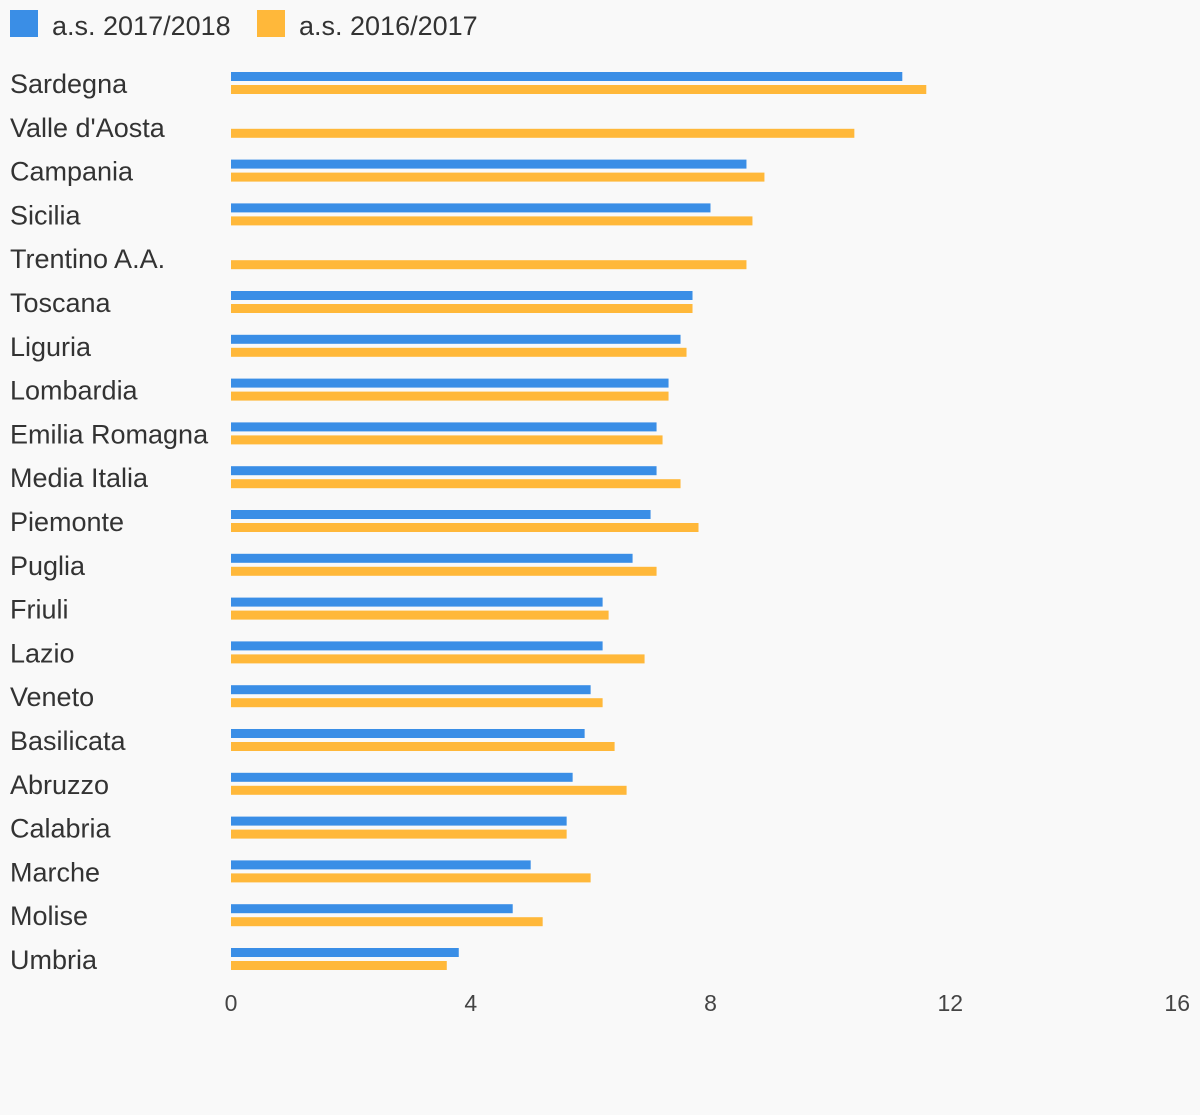 The width and height of the screenshot is (1200, 1115). What do you see at coordinates (74, 391) in the screenshot?
I see `category-label: Lombardia` at bounding box center [74, 391].